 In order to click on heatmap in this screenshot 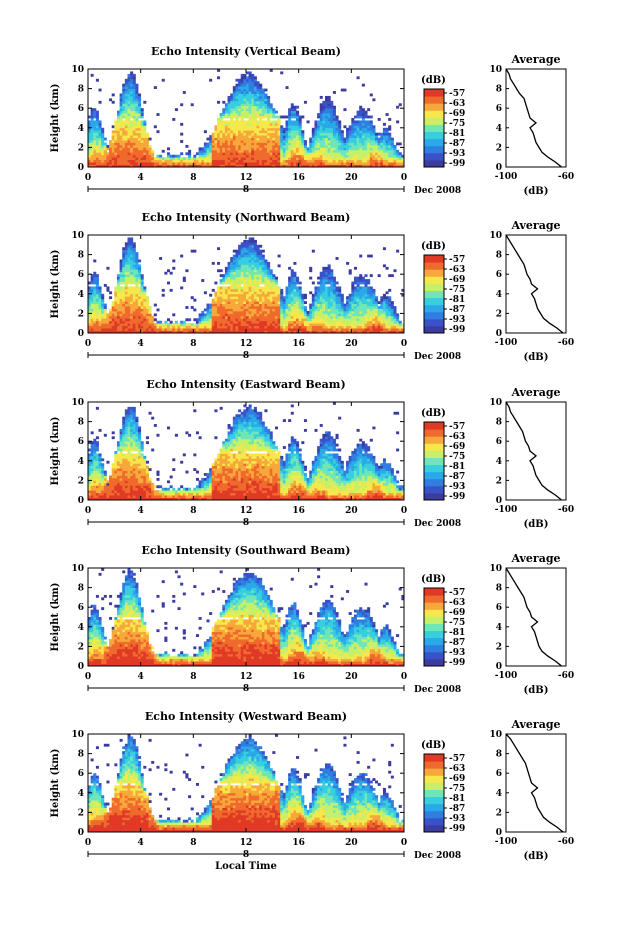, I will do `click(246, 285)`.